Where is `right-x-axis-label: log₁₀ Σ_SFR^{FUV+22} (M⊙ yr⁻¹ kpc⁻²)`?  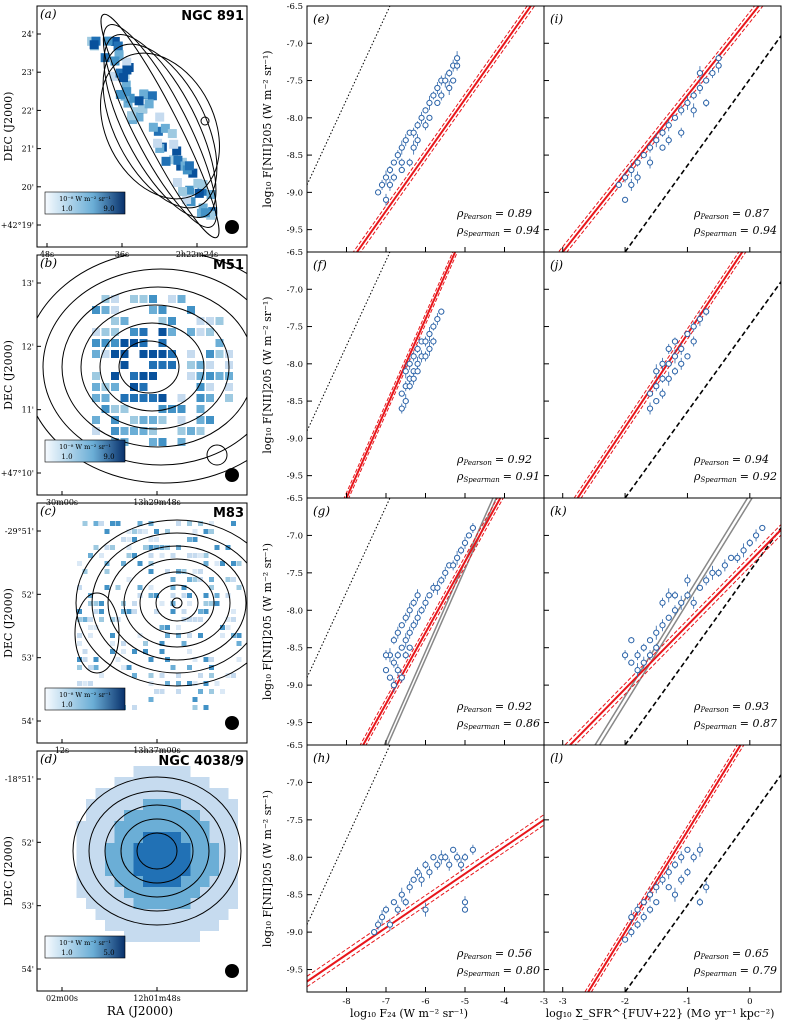
right-x-axis-label: log₁₀ Σ_SFR^{FUV+22} (M⊙ yr⁻¹ kpc⁻²) is located at coordinates (660, 1013).